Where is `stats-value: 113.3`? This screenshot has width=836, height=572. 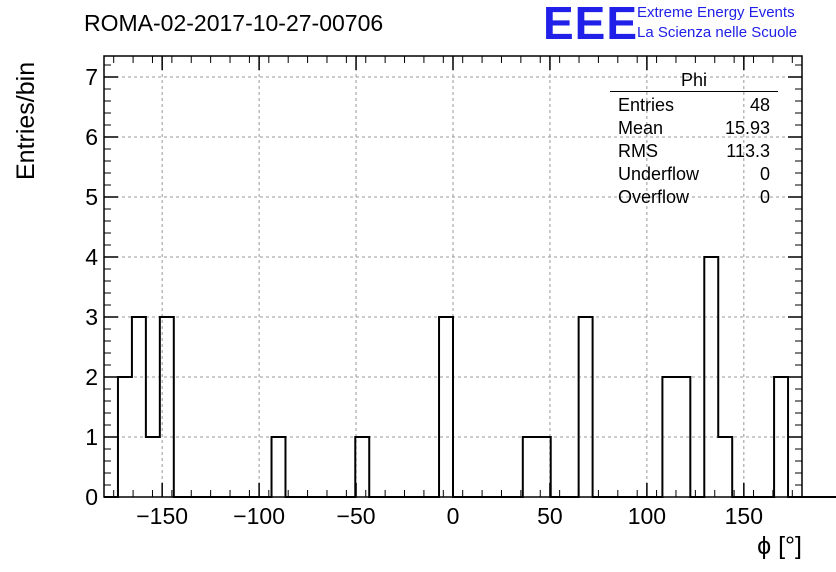 stats-value: 113.3 is located at coordinates (748, 151).